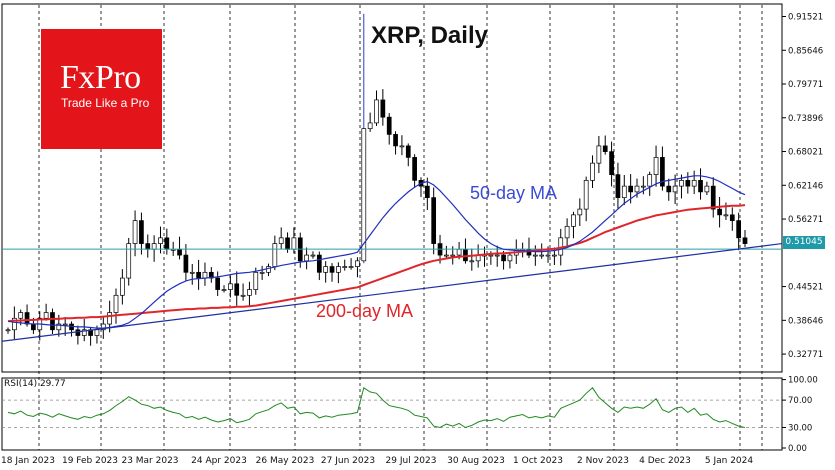 This screenshot has height=470, width=835. Describe the element at coordinates (100, 77) in the screenshot. I see `logo-brand: FxPro` at that location.